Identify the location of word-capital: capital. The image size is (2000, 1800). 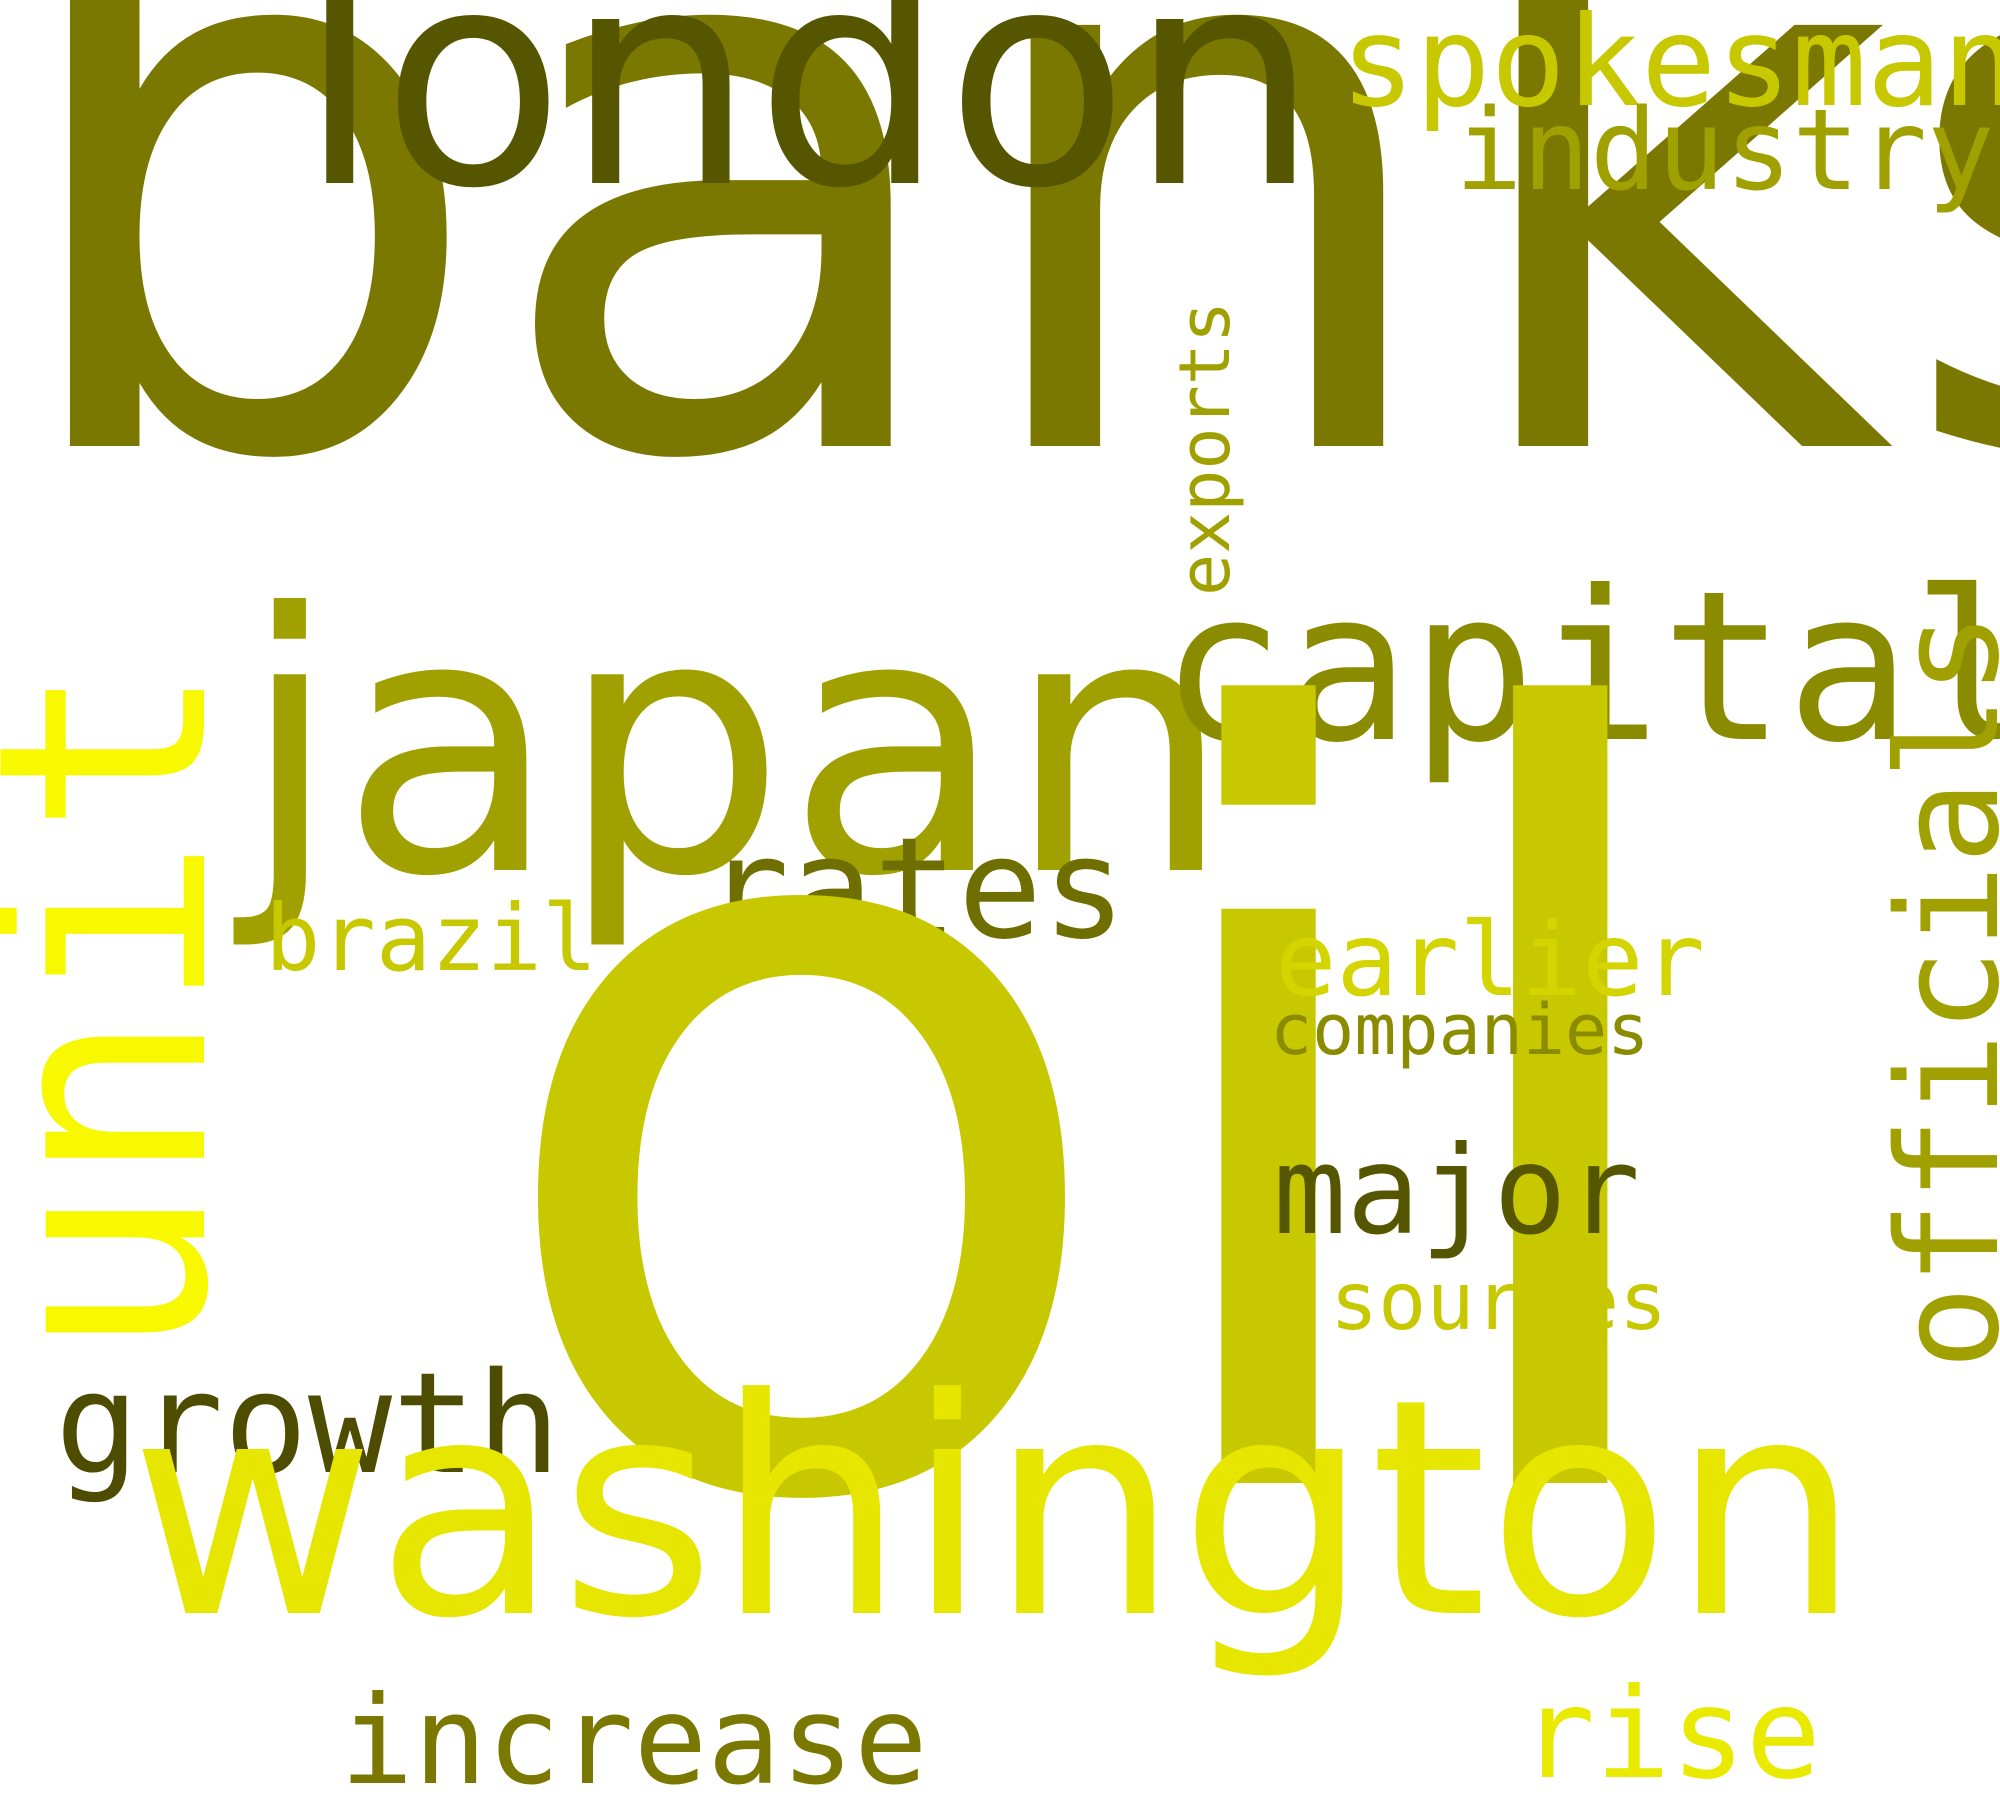
(1580, 668).